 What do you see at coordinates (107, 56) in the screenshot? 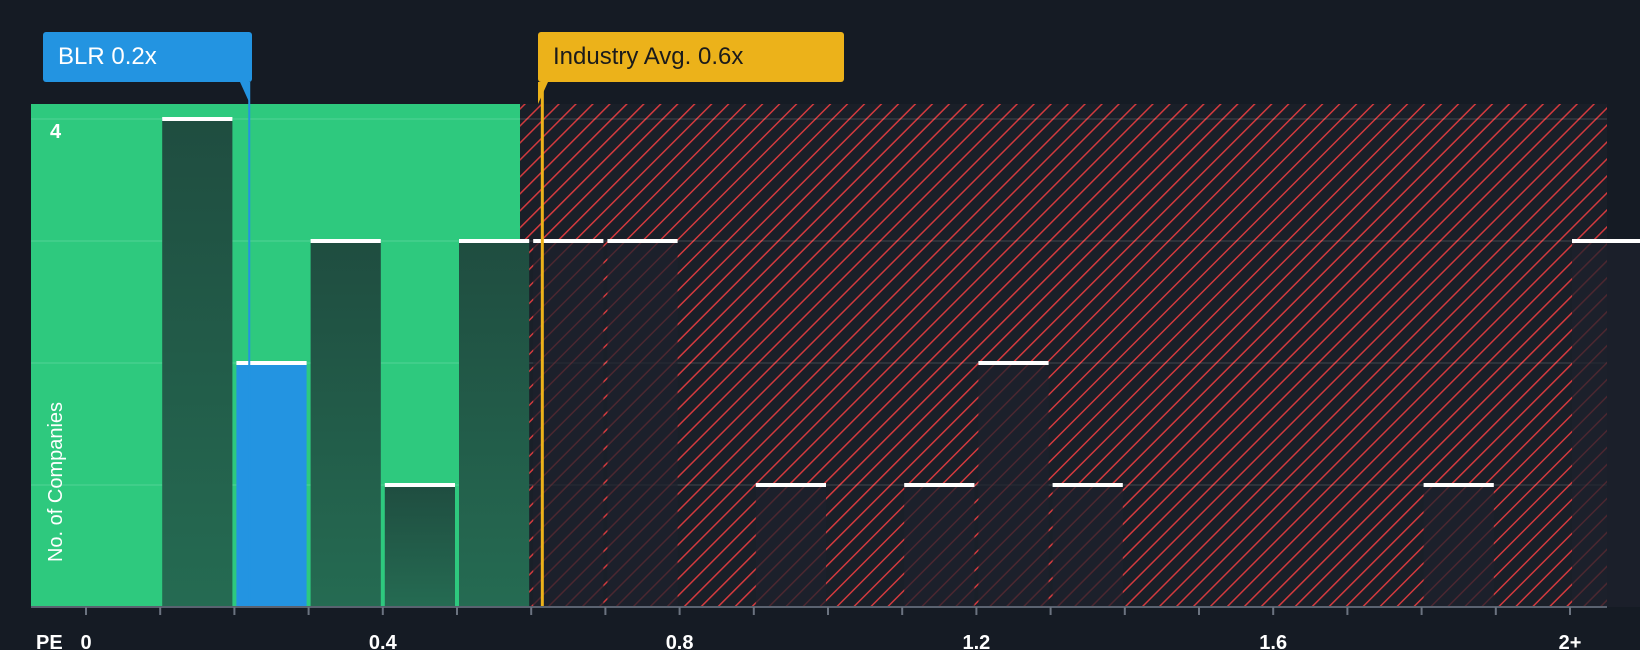
I see `company-pe-label: BLR 0.2x` at bounding box center [107, 56].